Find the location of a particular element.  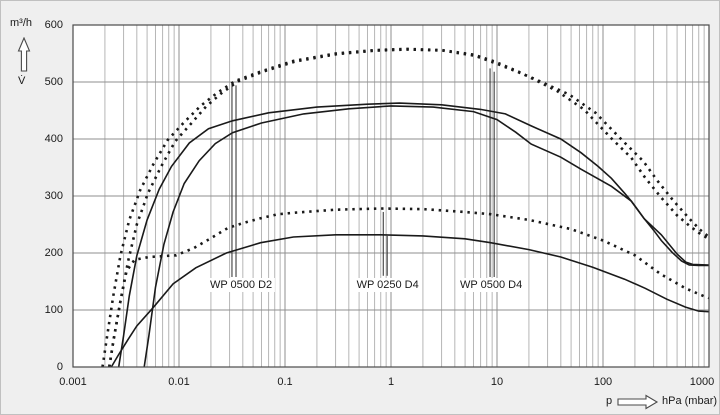

y-tick-label: 300 is located at coordinates (53, 196).